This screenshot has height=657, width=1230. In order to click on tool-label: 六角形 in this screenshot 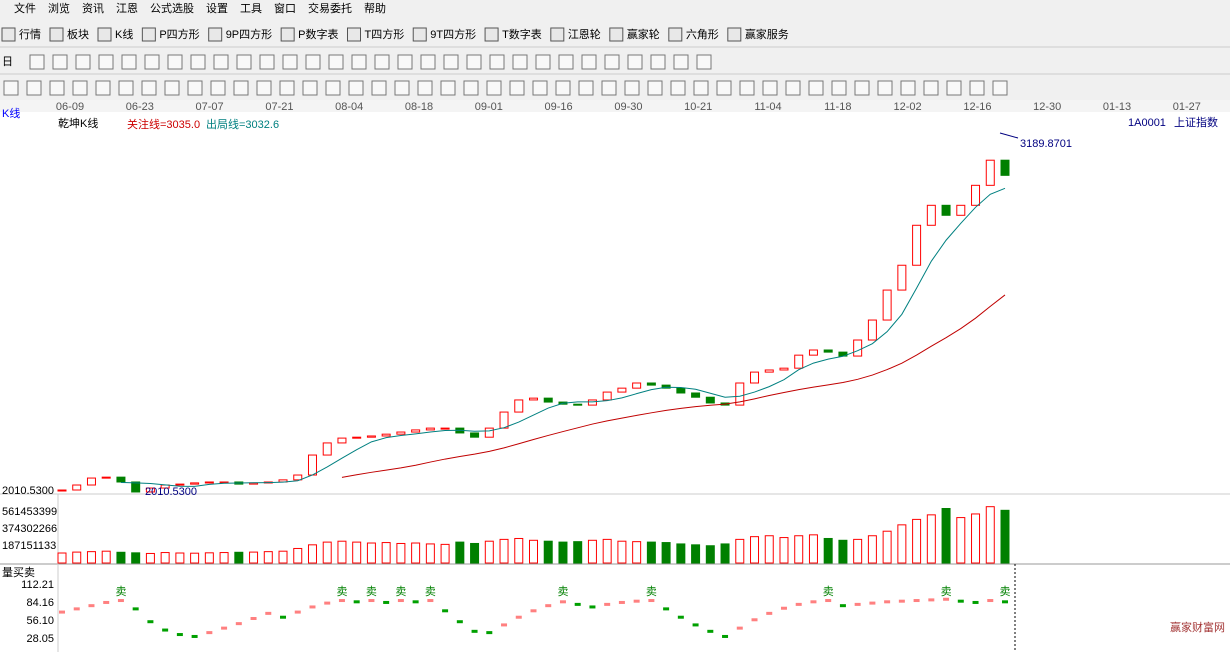, I will do `click(702, 34)`.